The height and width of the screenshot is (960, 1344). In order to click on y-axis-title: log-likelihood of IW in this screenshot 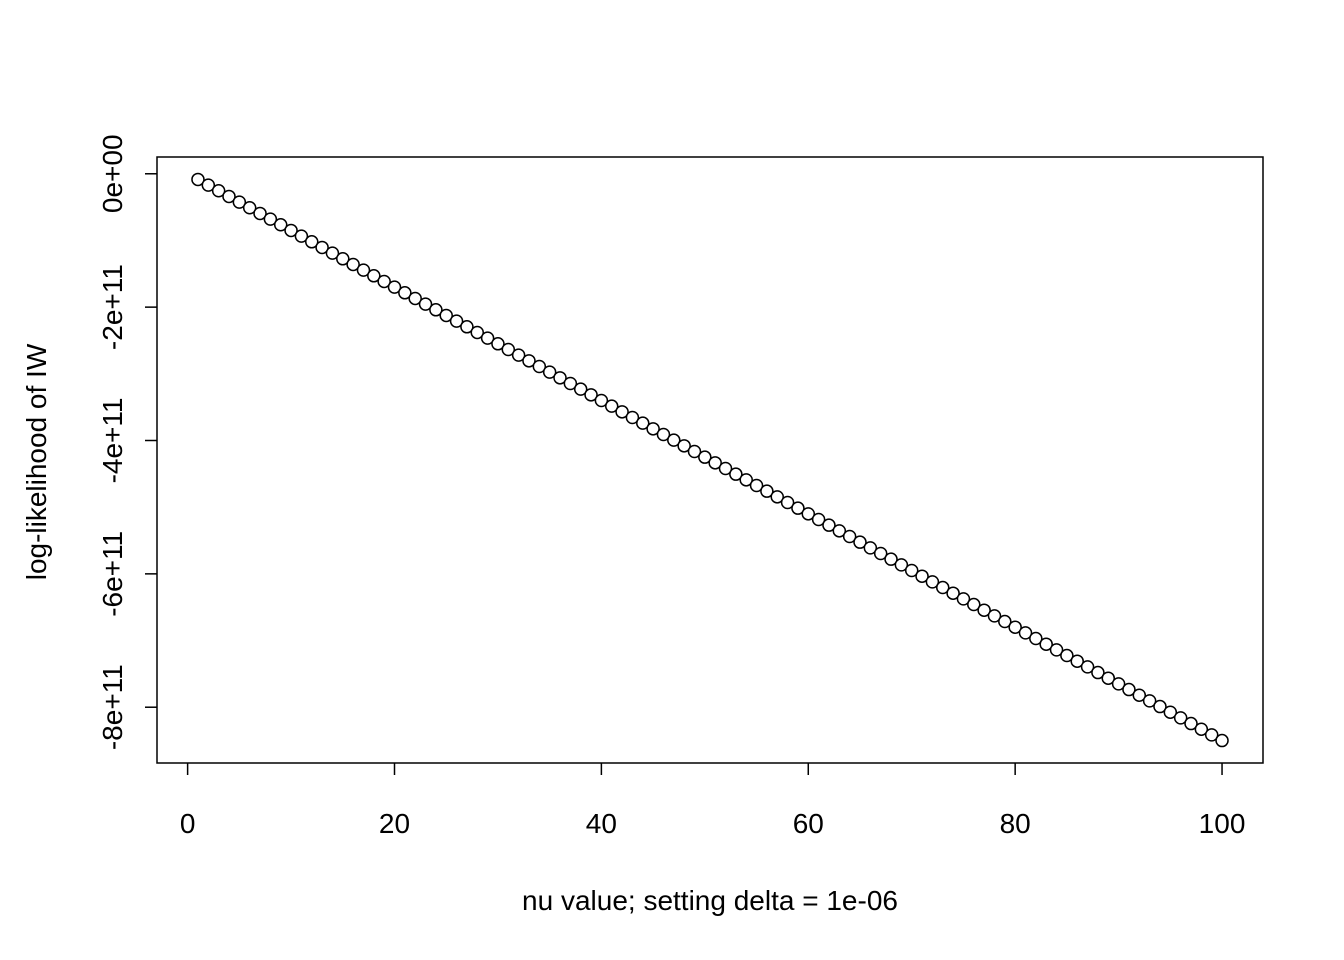, I will do `click(36, 461)`.